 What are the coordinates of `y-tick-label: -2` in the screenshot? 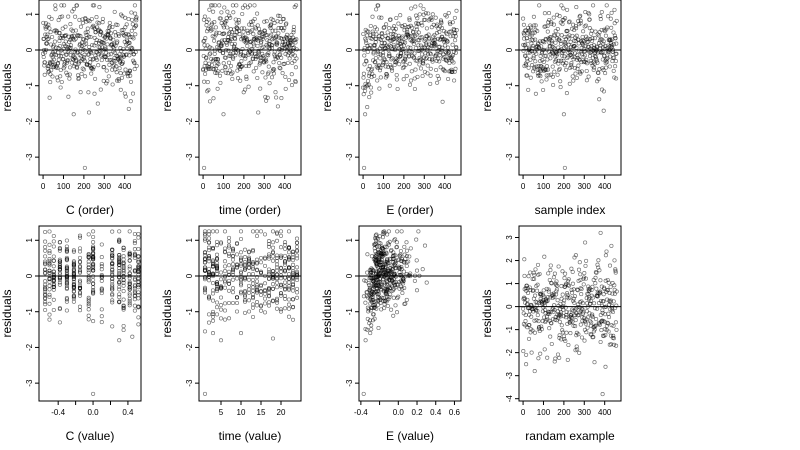 It's located at (509, 121).